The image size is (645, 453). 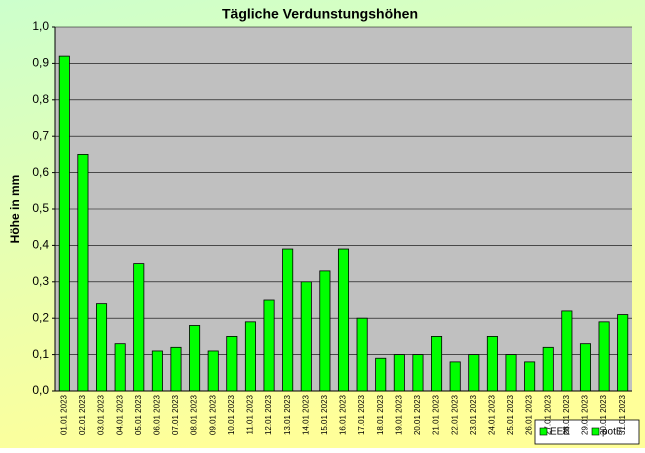 What do you see at coordinates (194, 414) in the screenshot?
I see `x-tick-label: 08.01 2023` at bounding box center [194, 414].